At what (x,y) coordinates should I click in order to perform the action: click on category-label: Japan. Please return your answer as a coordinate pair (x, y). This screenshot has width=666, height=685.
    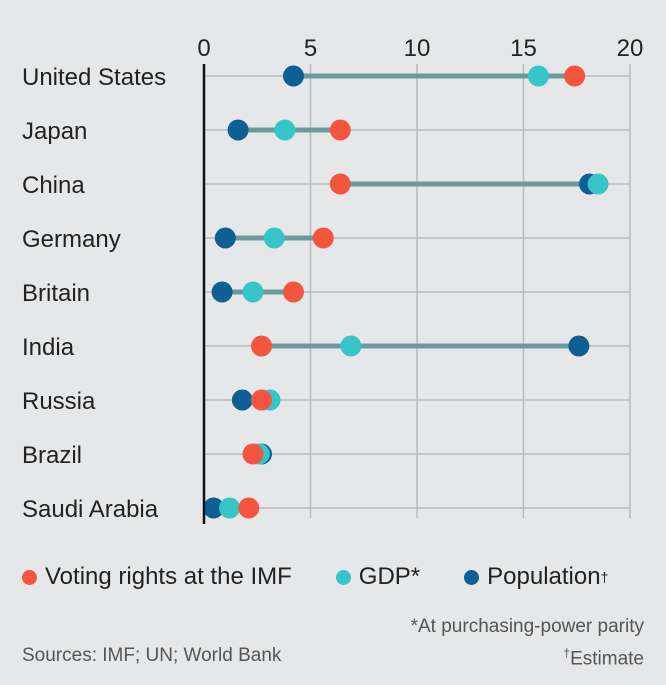
    Looking at the image, I should click on (54, 131).